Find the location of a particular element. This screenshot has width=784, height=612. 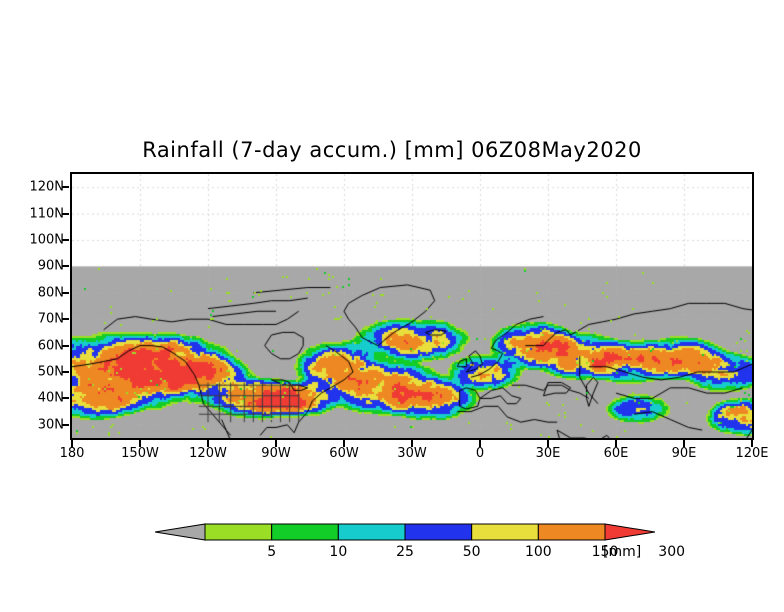

colorbar-tick-label: 50 is located at coordinates (471, 552).